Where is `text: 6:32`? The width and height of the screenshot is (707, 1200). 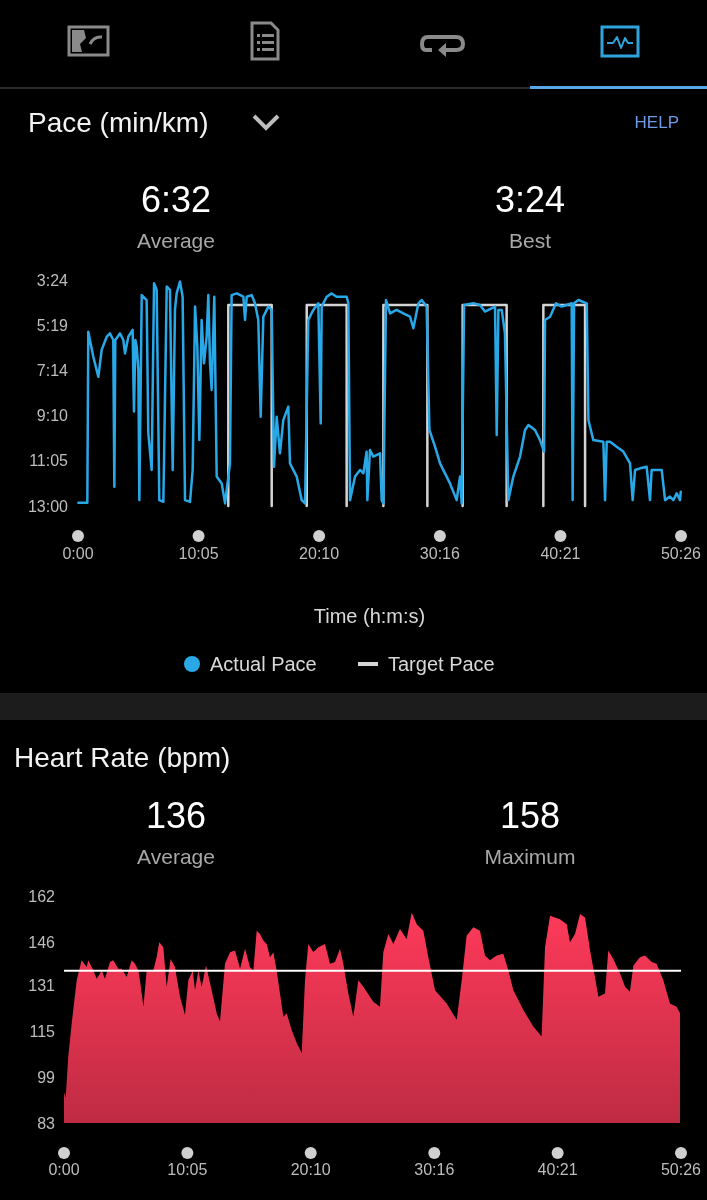 text: 6:32 is located at coordinates (176, 199).